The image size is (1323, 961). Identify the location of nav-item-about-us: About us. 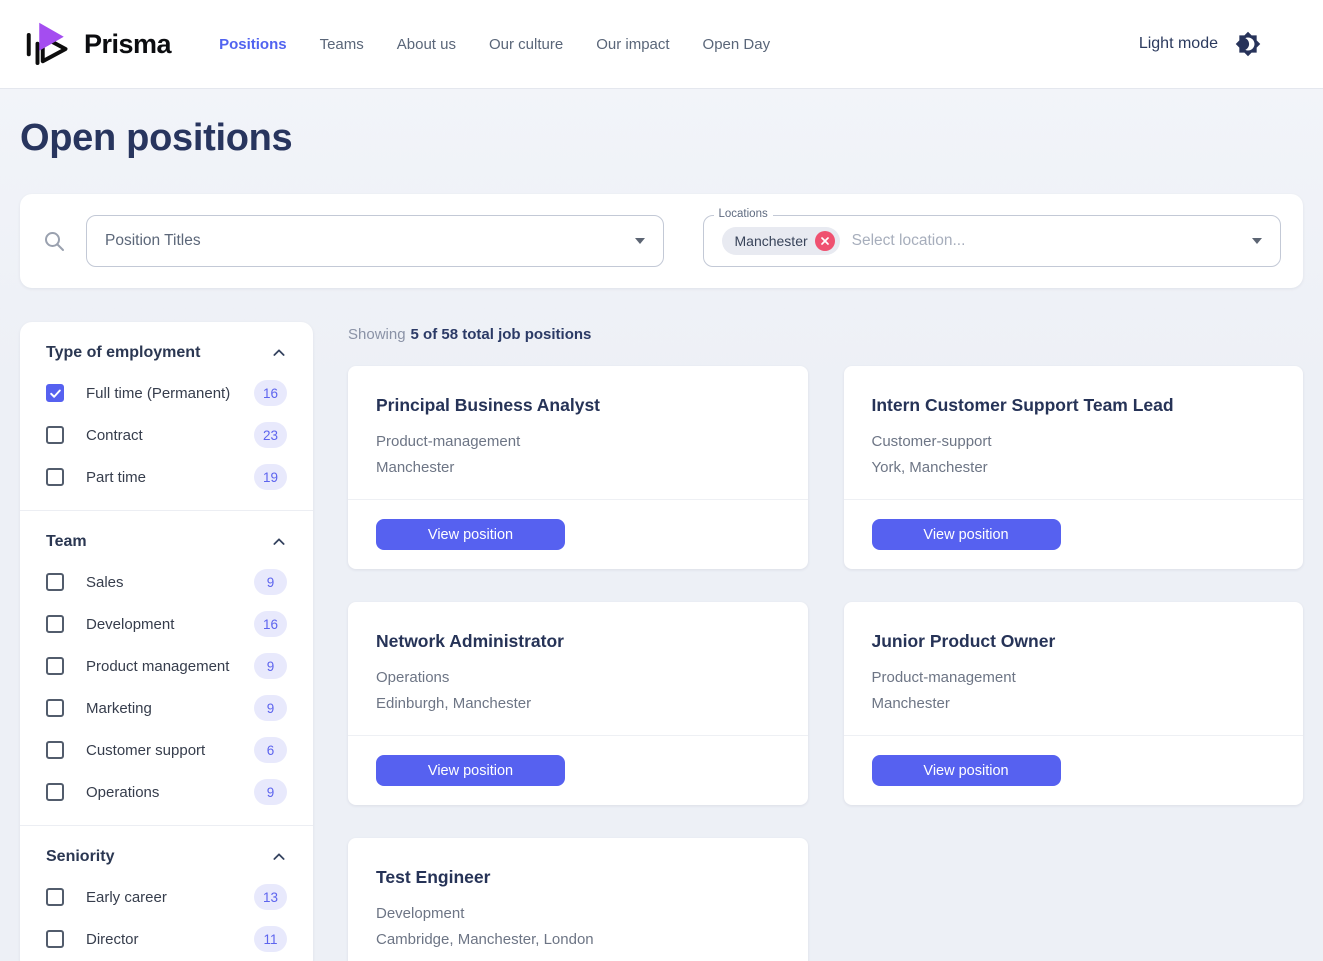
(426, 44).